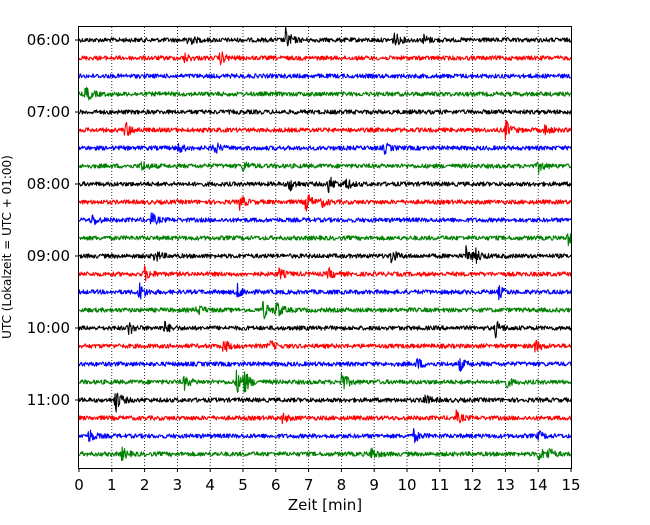 This screenshot has width=650, height=525. Describe the element at coordinates (309, 485) in the screenshot. I see `x-tick-label: 7` at that location.